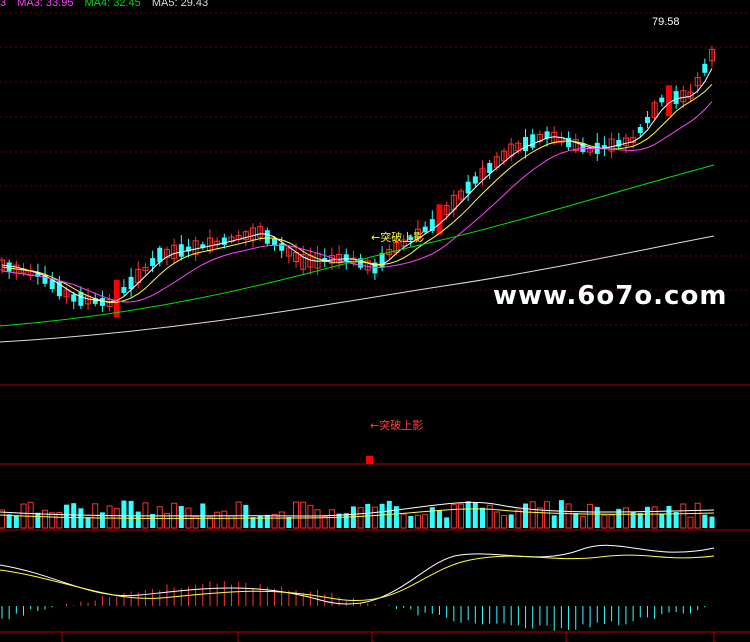 This screenshot has width=750, height=642. What do you see at coordinates (108, 5) in the screenshot?
I see `ma-legend: 3 MA3: 33.95 MA4: 32.45 MA5: 29.43` at bounding box center [108, 5].